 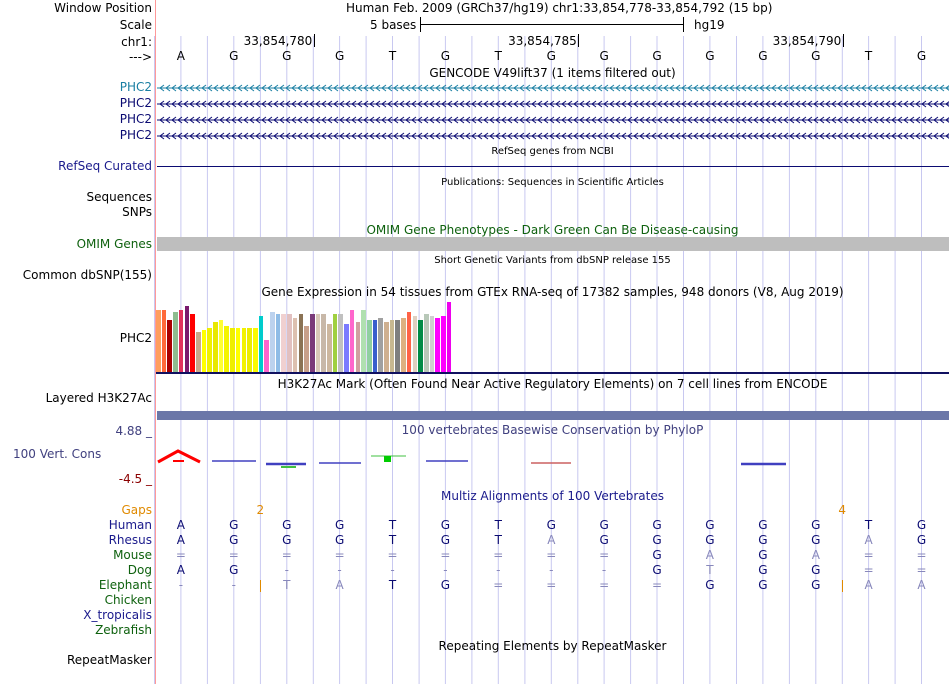 What do you see at coordinates (552, 646) in the screenshot?
I see `repeatmasker-track-title: Repeating Elements by RepeatMasker` at bounding box center [552, 646].